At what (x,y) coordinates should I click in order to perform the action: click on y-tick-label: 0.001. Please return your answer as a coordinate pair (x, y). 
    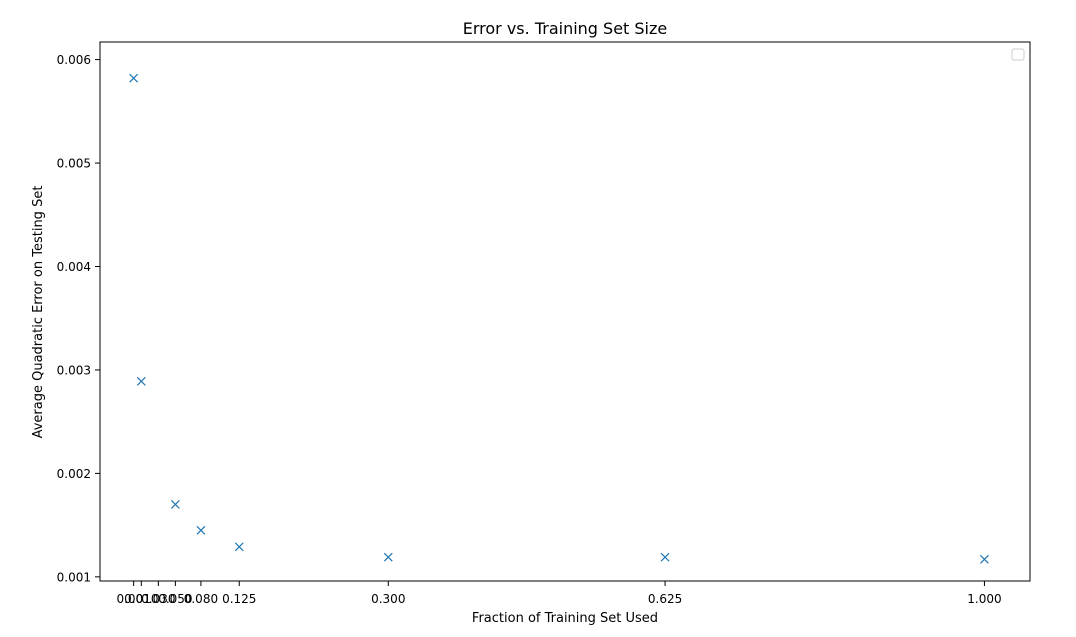
    Looking at the image, I should click on (74, 577).